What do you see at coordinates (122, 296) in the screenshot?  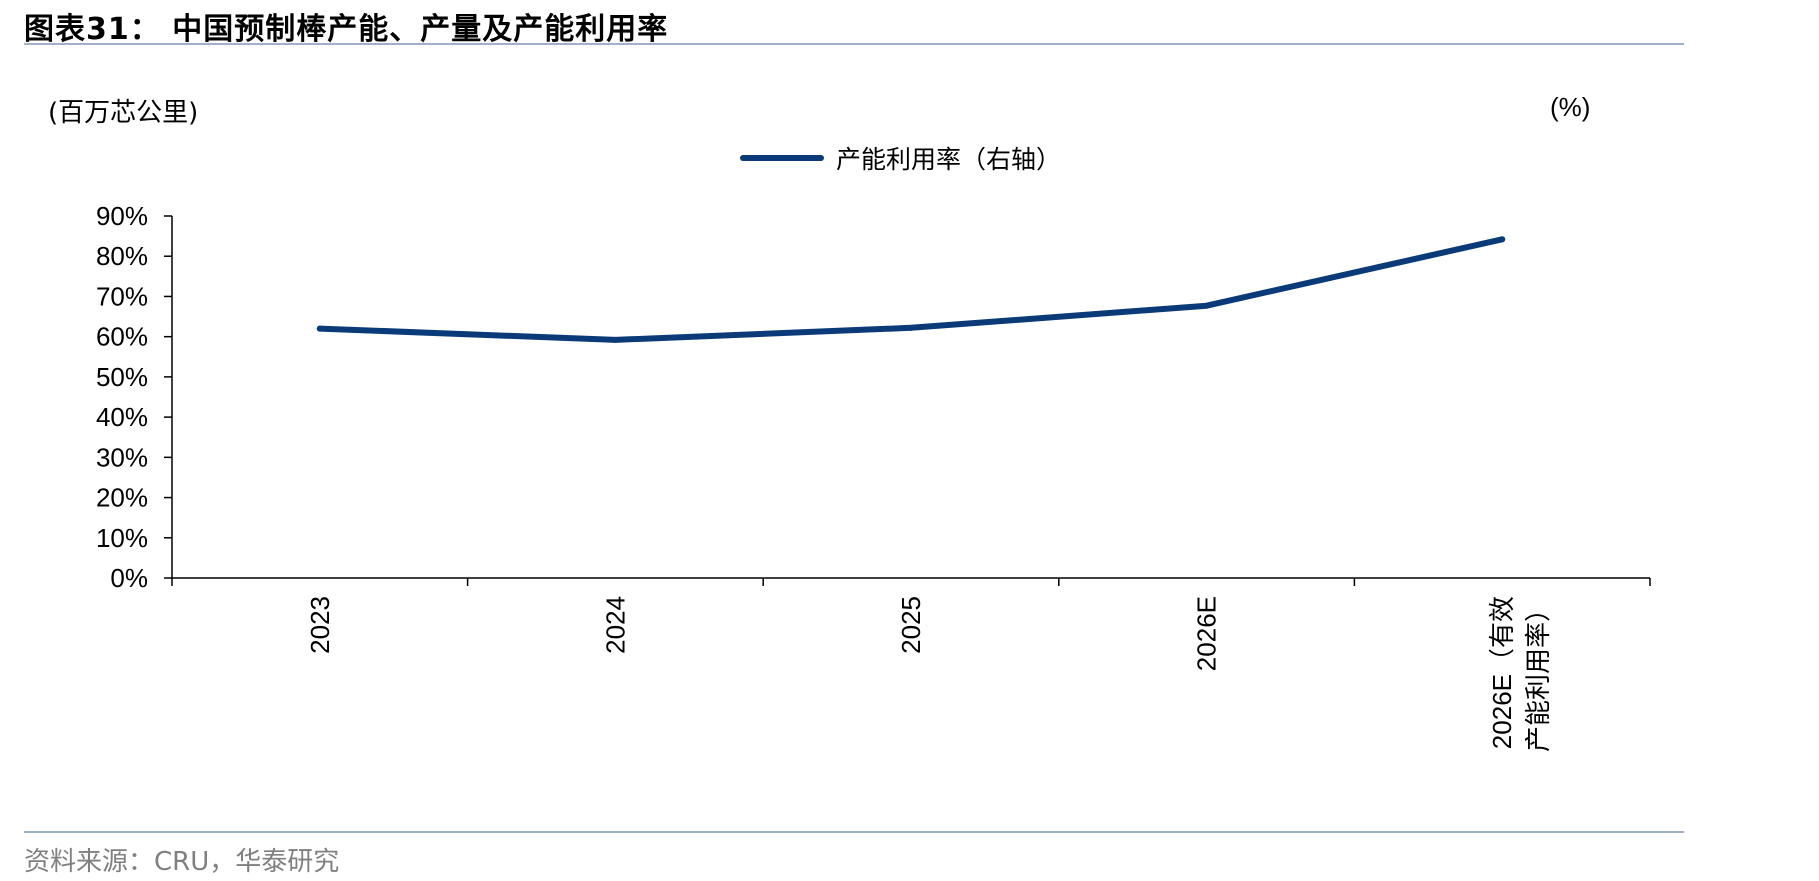 I see `y-tick-label: 70%` at bounding box center [122, 296].